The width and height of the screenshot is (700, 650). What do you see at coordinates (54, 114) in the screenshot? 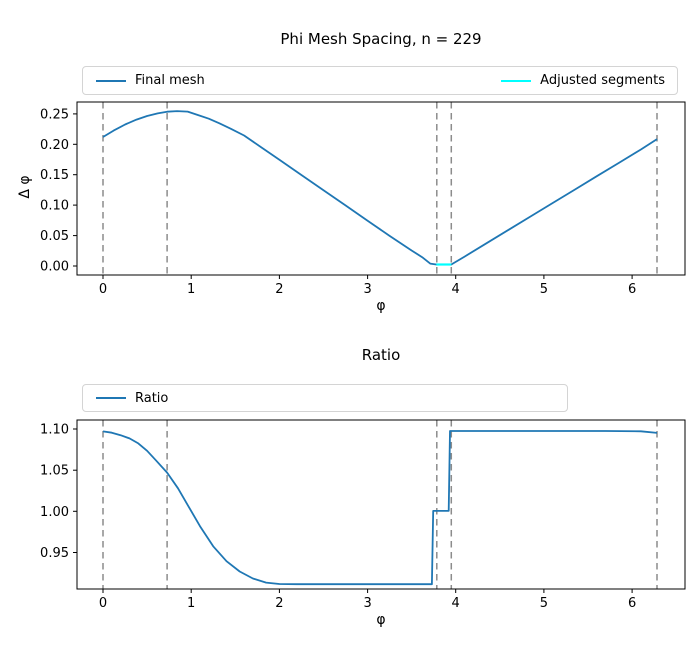
I see `y-tick-label: 0.25` at bounding box center [54, 114].